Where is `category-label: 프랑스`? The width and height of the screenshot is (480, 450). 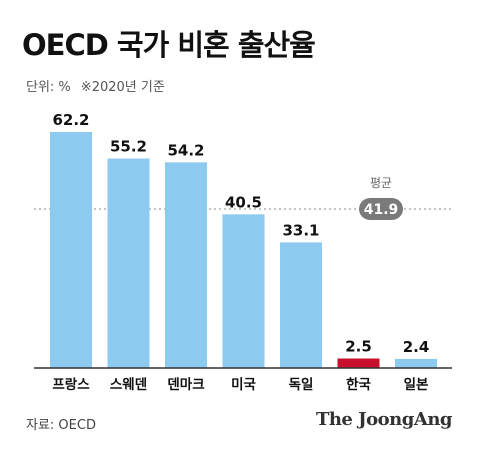
category-label: 프랑스 is located at coordinates (71, 385).